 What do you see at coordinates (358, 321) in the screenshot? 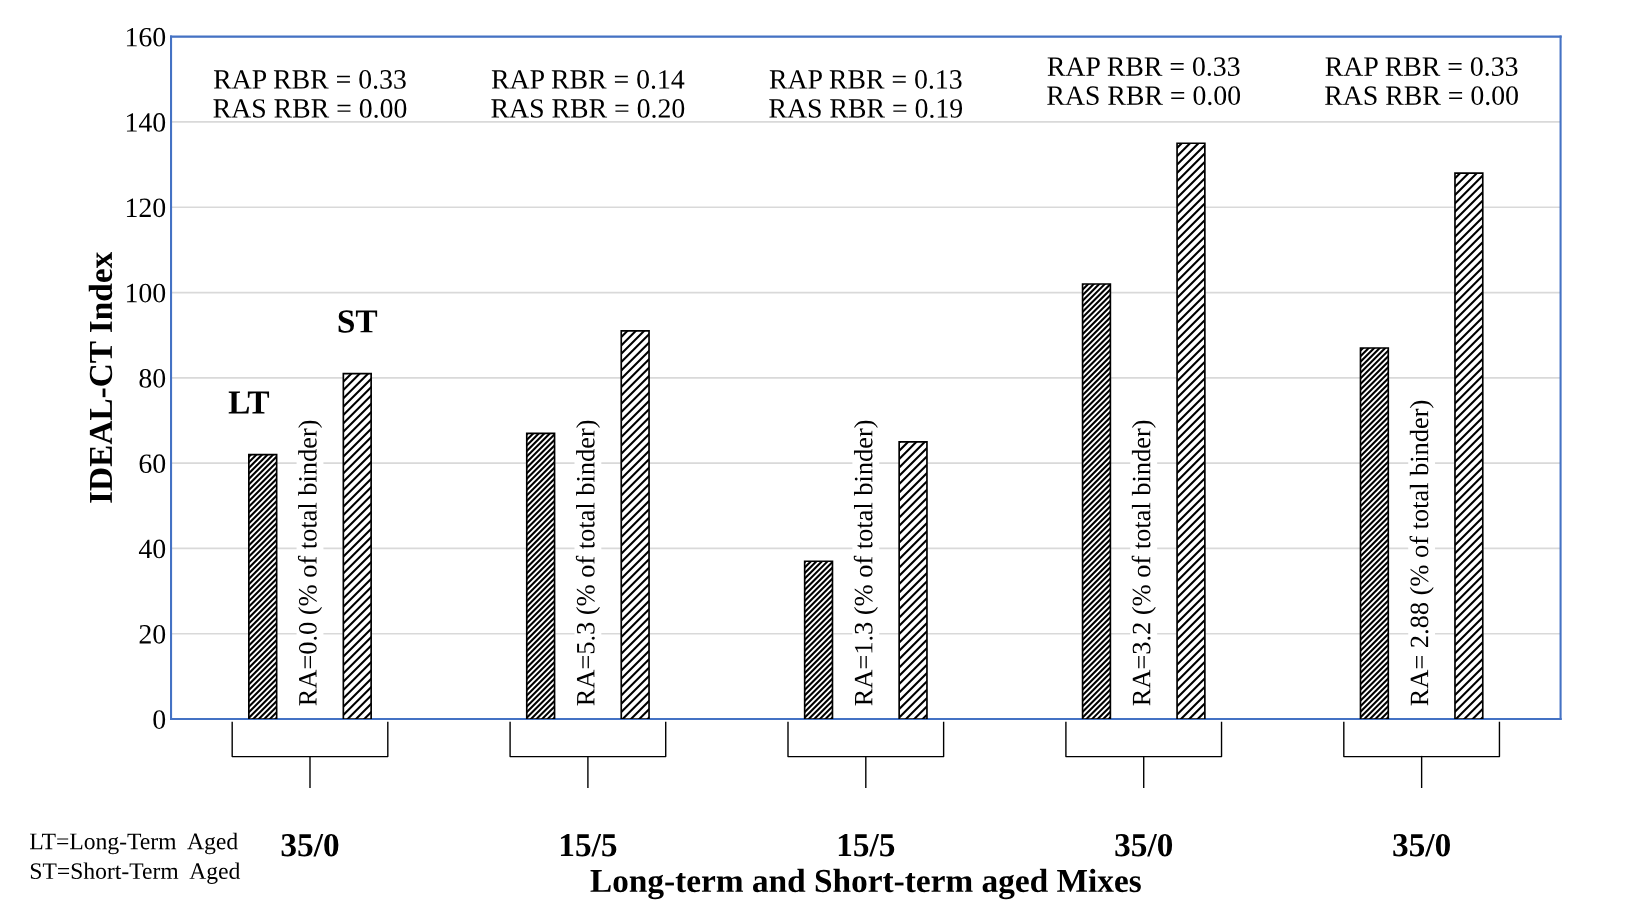
I see `series-label: ST` at bounding box center [358, 321].